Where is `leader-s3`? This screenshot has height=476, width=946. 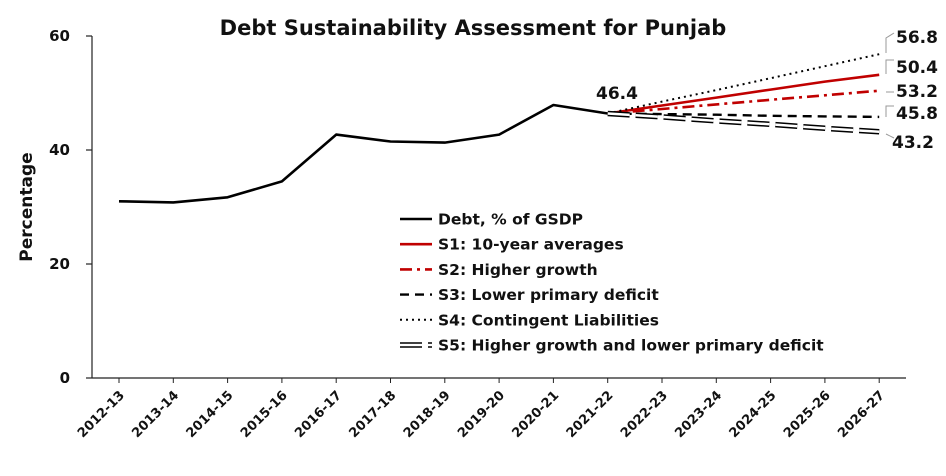
leader-s3 is located at coordinates (889, 111).